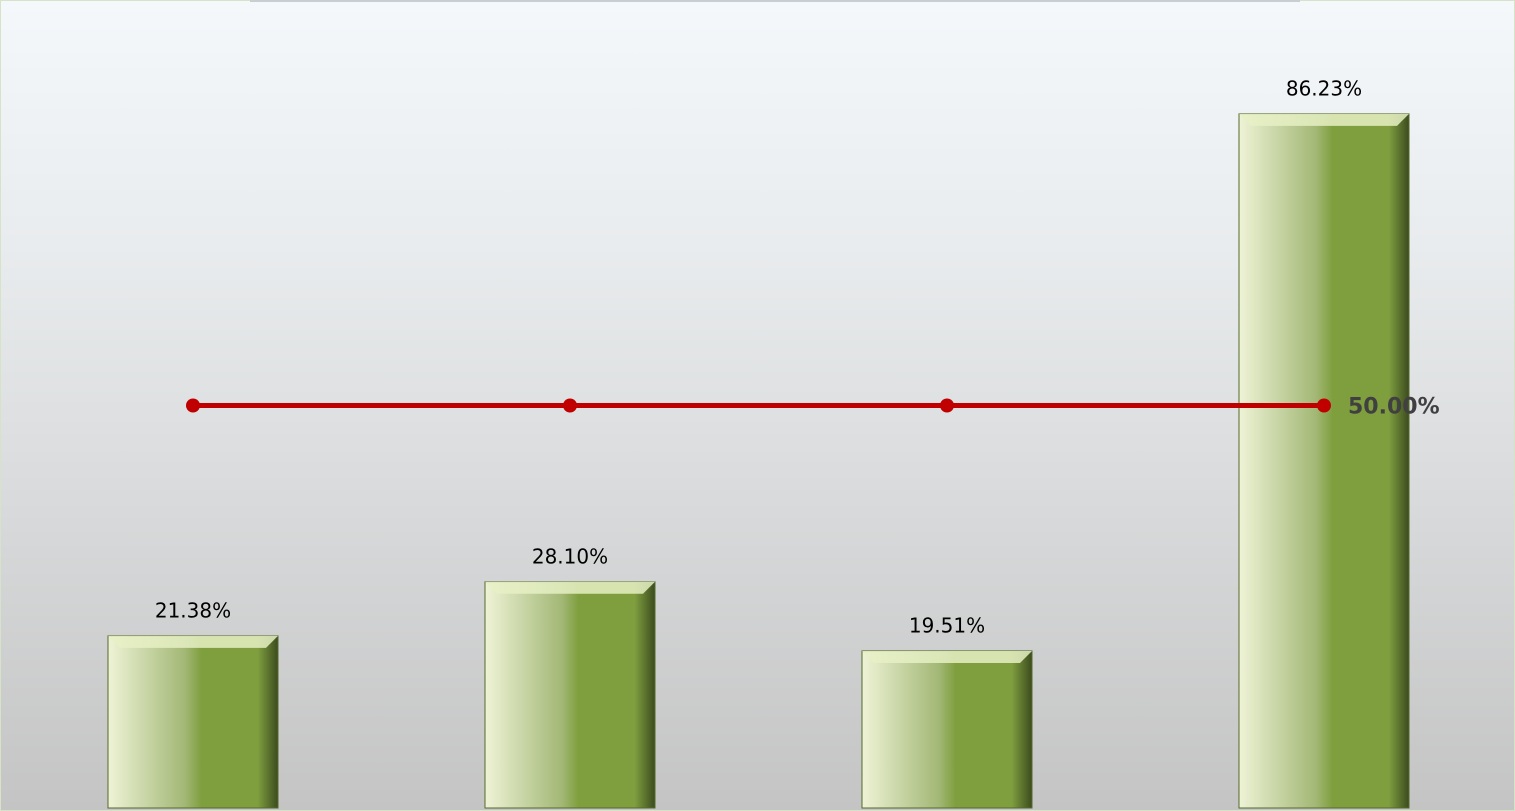  I want to click on data-label: 28.10%, so click(570, 556).